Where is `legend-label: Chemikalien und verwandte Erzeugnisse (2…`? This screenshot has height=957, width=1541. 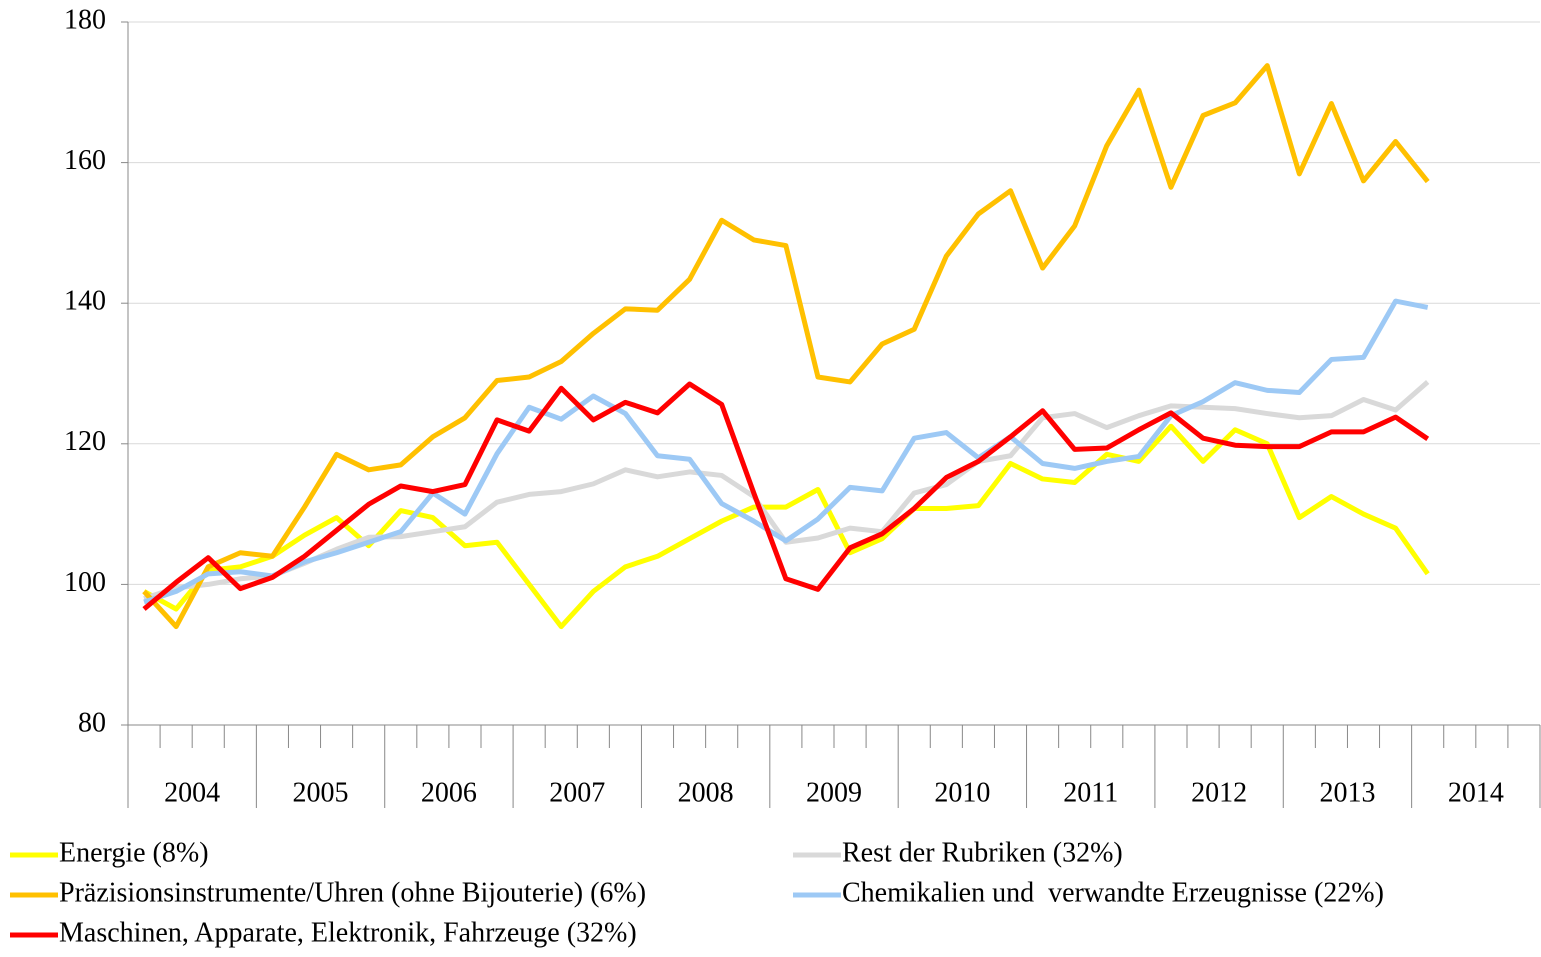
legend-label: Chemikalien und verwandte Erzeugnisse (2… is located at coordinates (1113, 892).